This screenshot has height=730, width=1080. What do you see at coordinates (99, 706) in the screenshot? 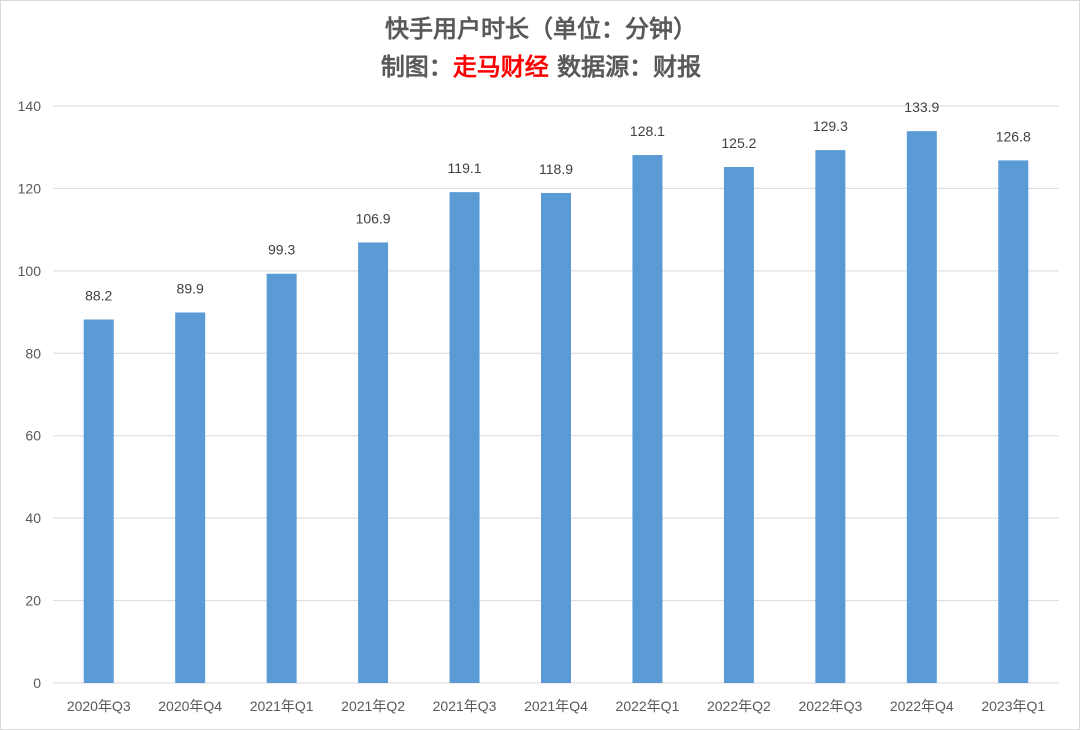
I see `x-tick-label: 2020年Q3` at bounding box center [99, 706].